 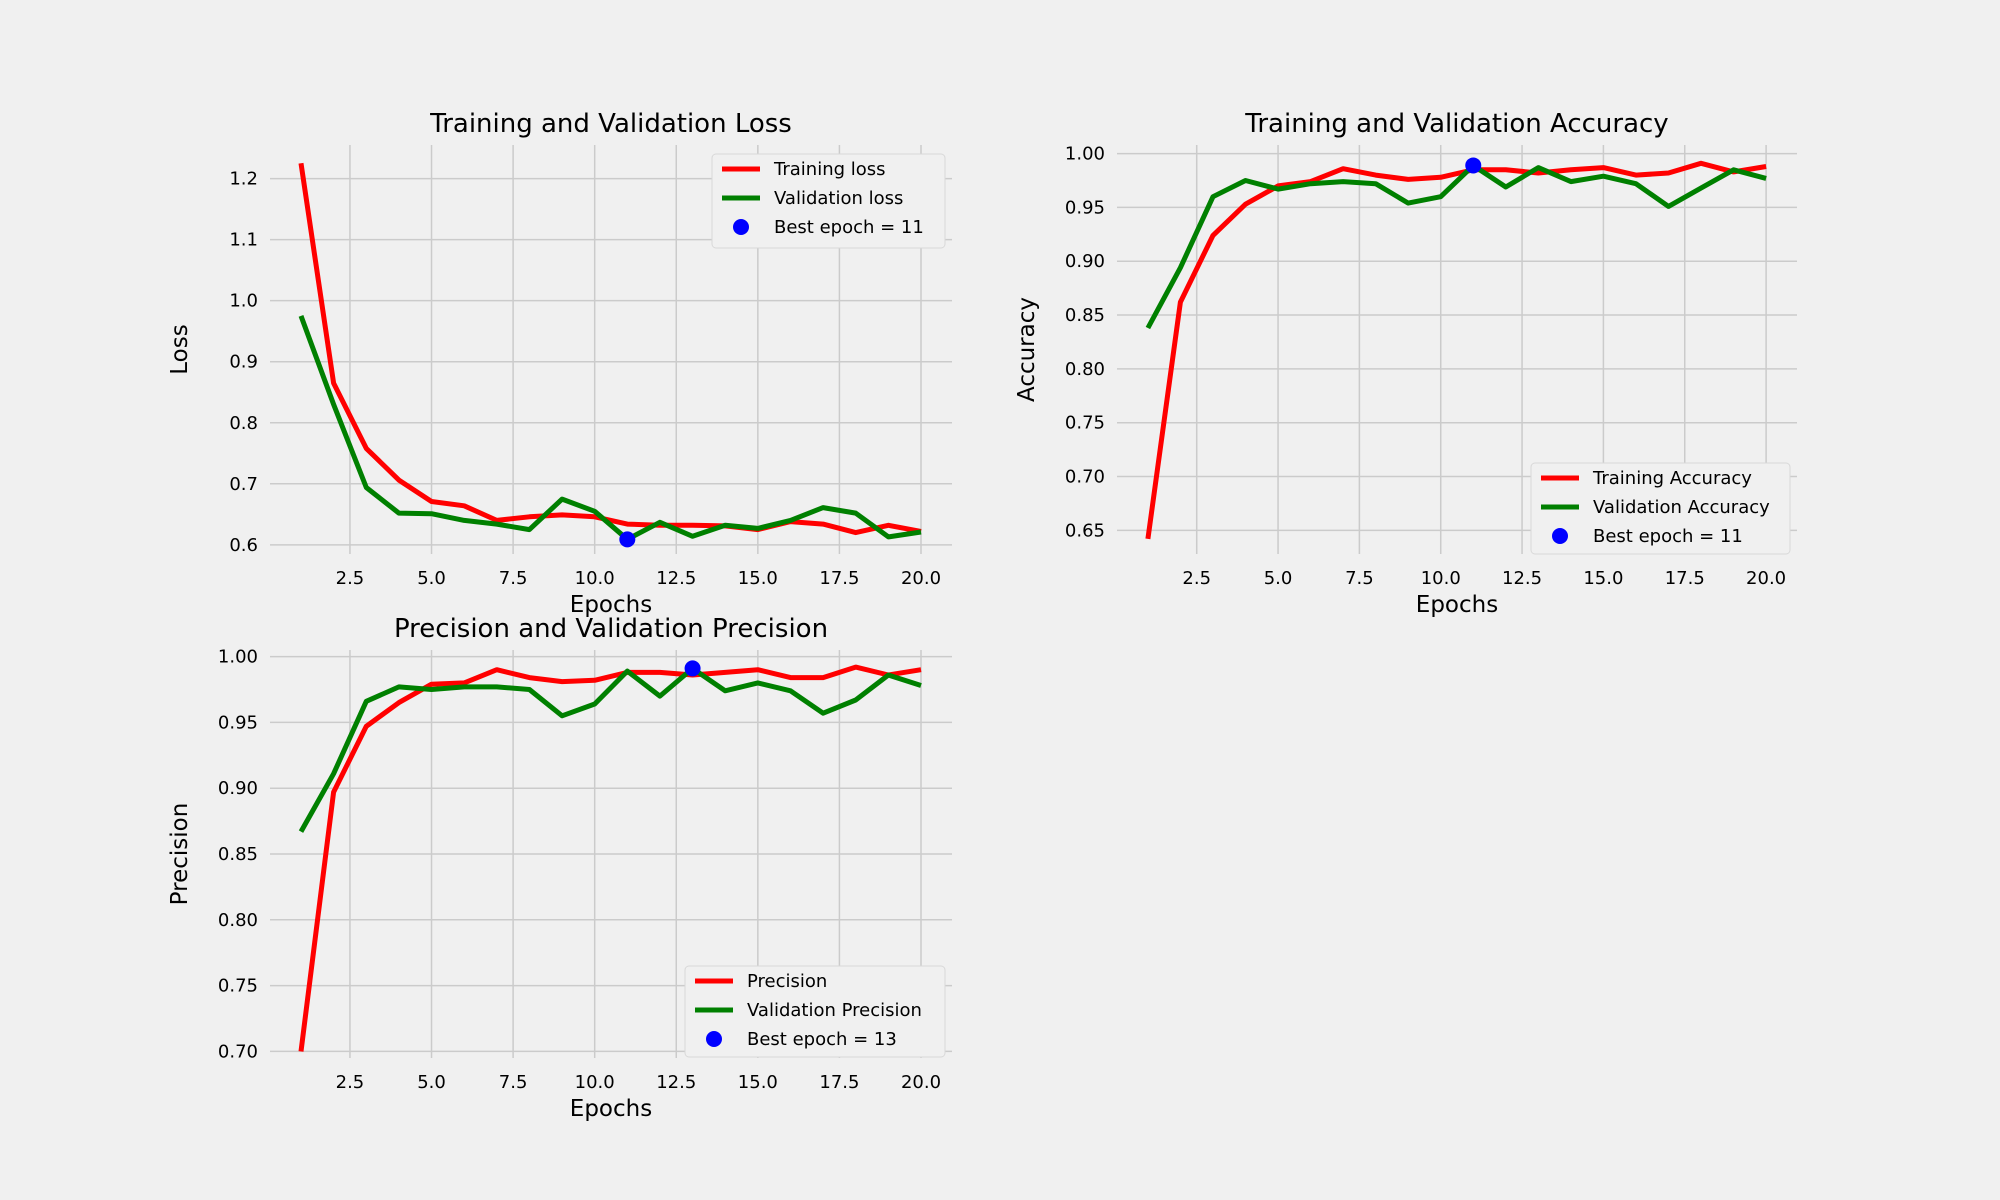 What do you see at coordinates (1027, 349) in the screenshot?
I see `y-axis-label: Accuracy` at bounding box center [1027, 349].